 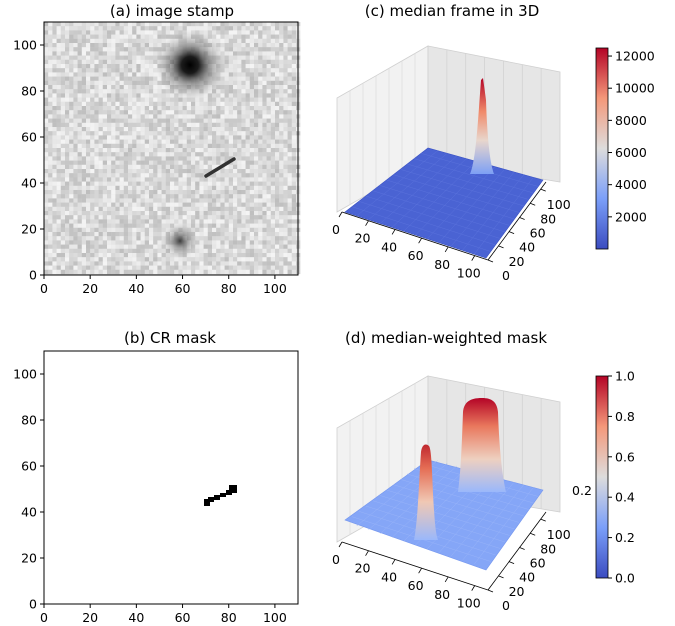 What do you see at coordinates (490, 261) in the screenshot?
I see `y-tick-mark` at bounding box center [490, 261].